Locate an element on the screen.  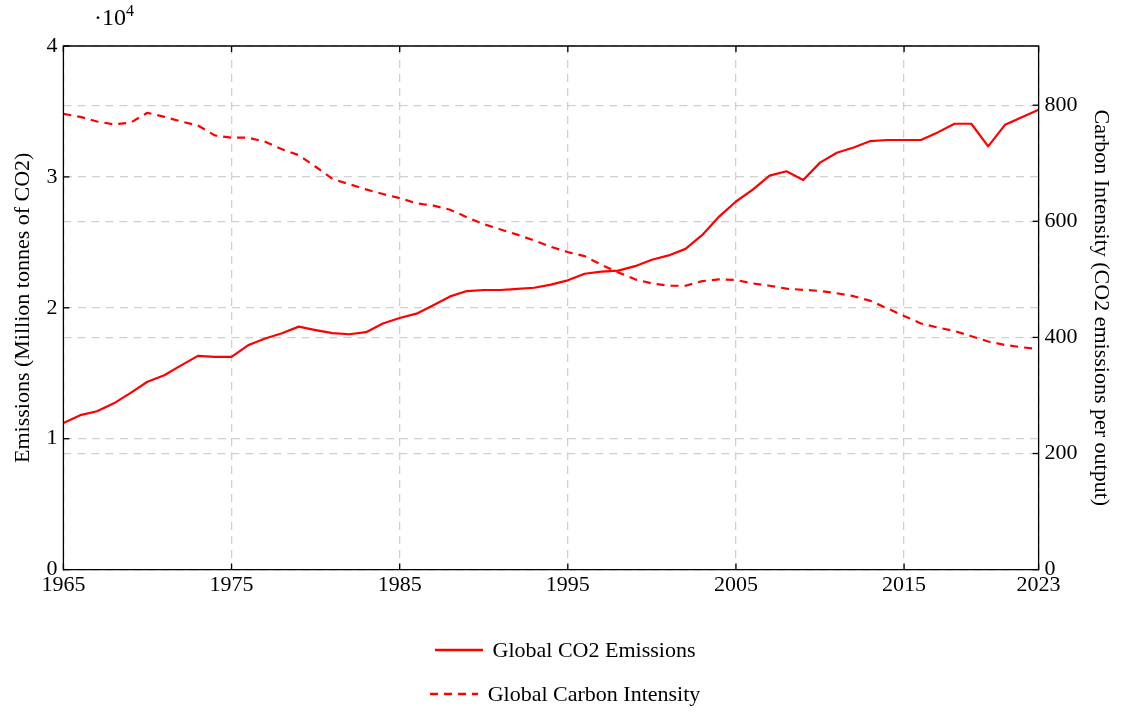
x-tick-label: 1975 is located at coordinates (231, 583).